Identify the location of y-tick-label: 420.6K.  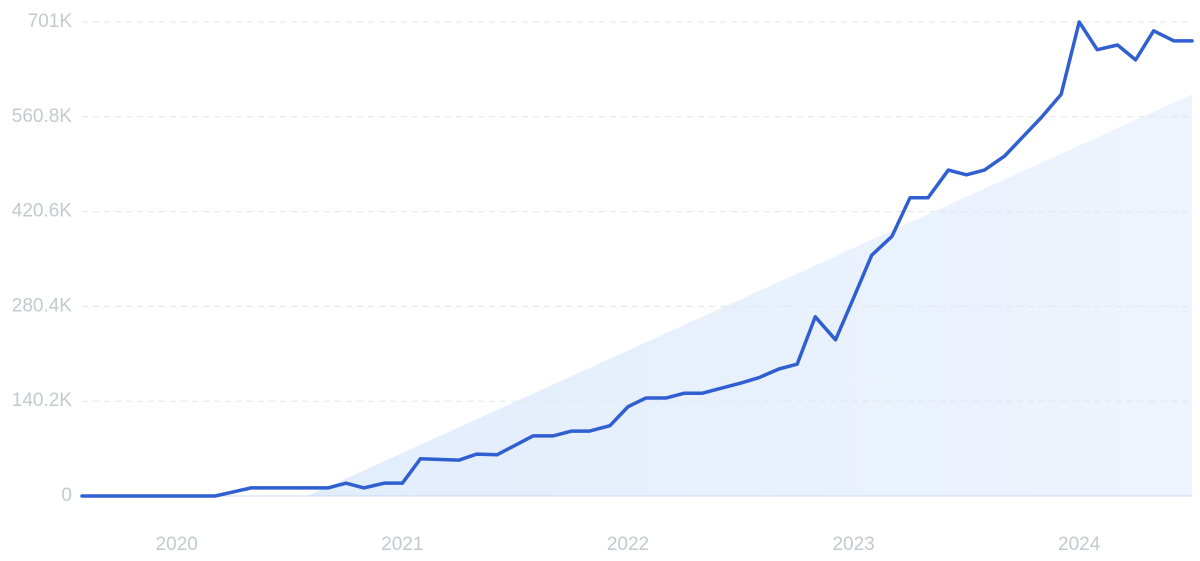
(42, 211).